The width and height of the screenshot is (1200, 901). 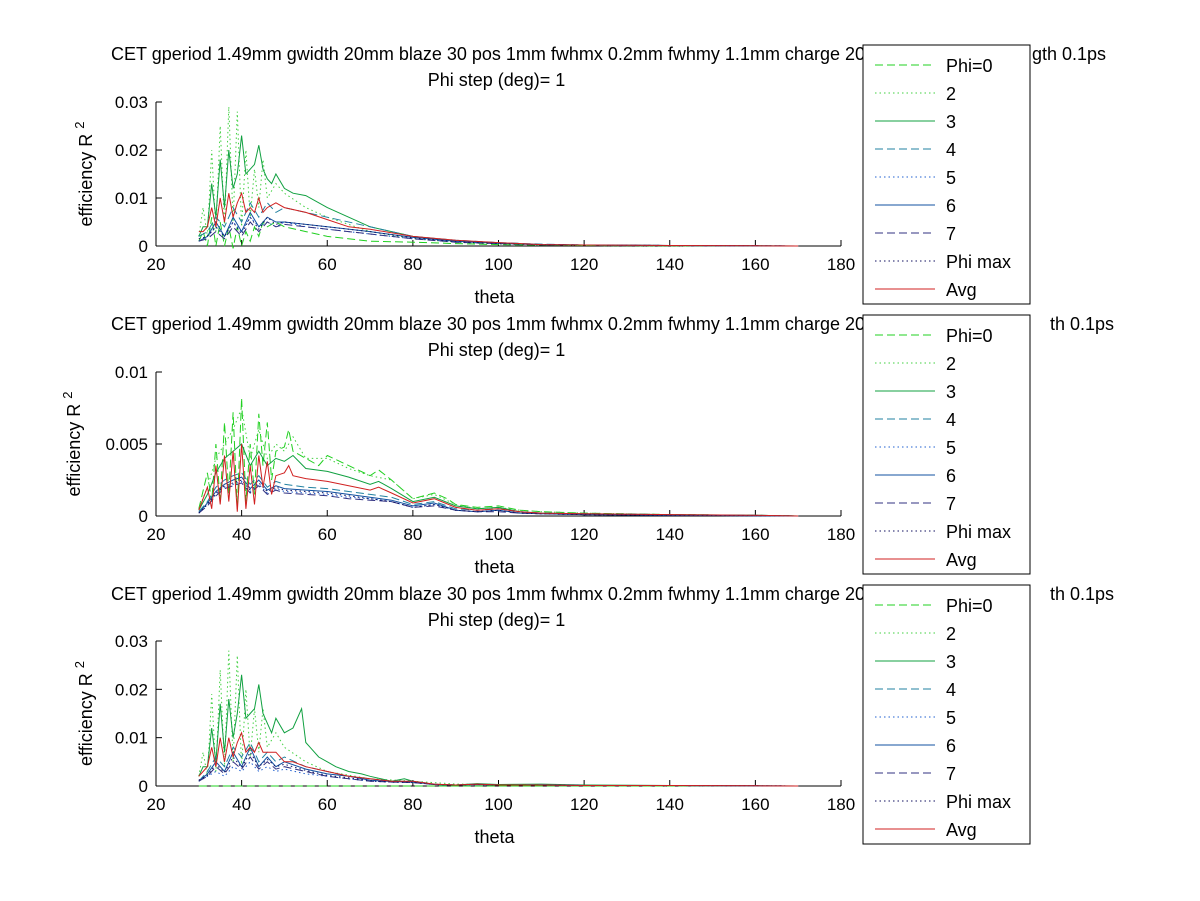 I want to click on title-line-1-tail: gth 0.1ps, so click(x=1069, y=54).